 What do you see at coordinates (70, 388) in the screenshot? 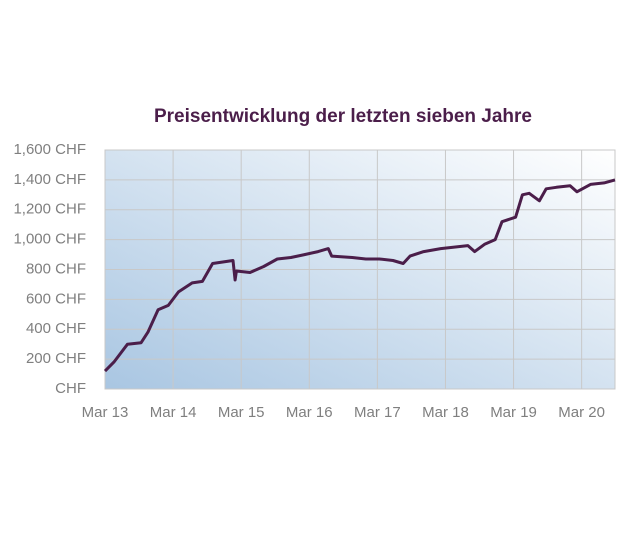
I see `y-tick-label: CHF` at bounding box center [70, 388].